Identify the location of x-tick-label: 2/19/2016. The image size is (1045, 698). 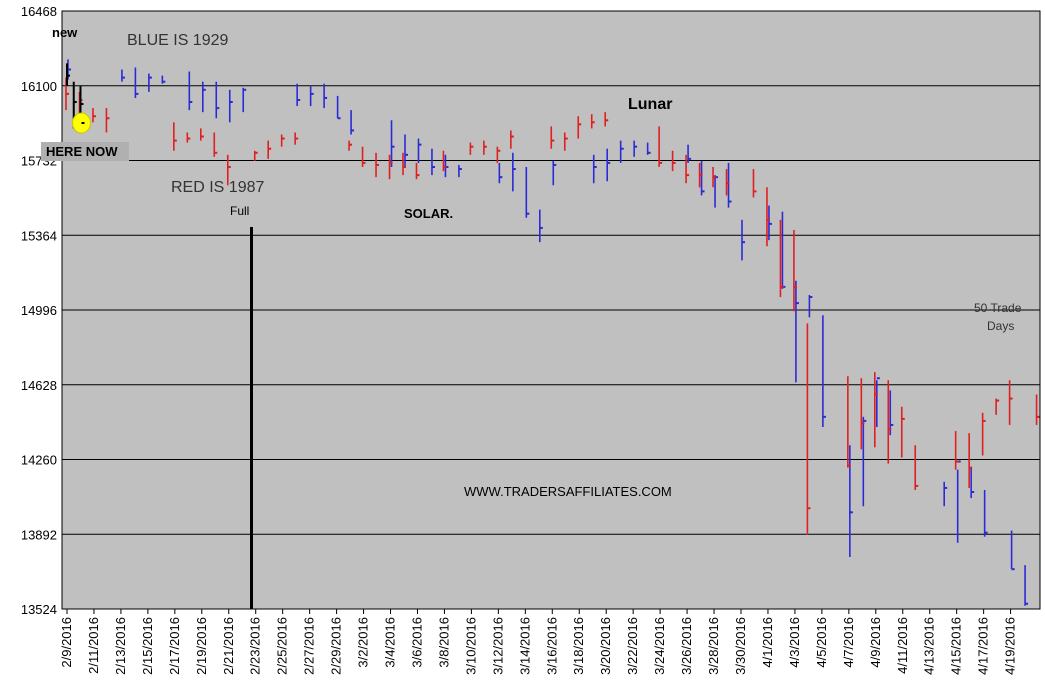
(201, 646).